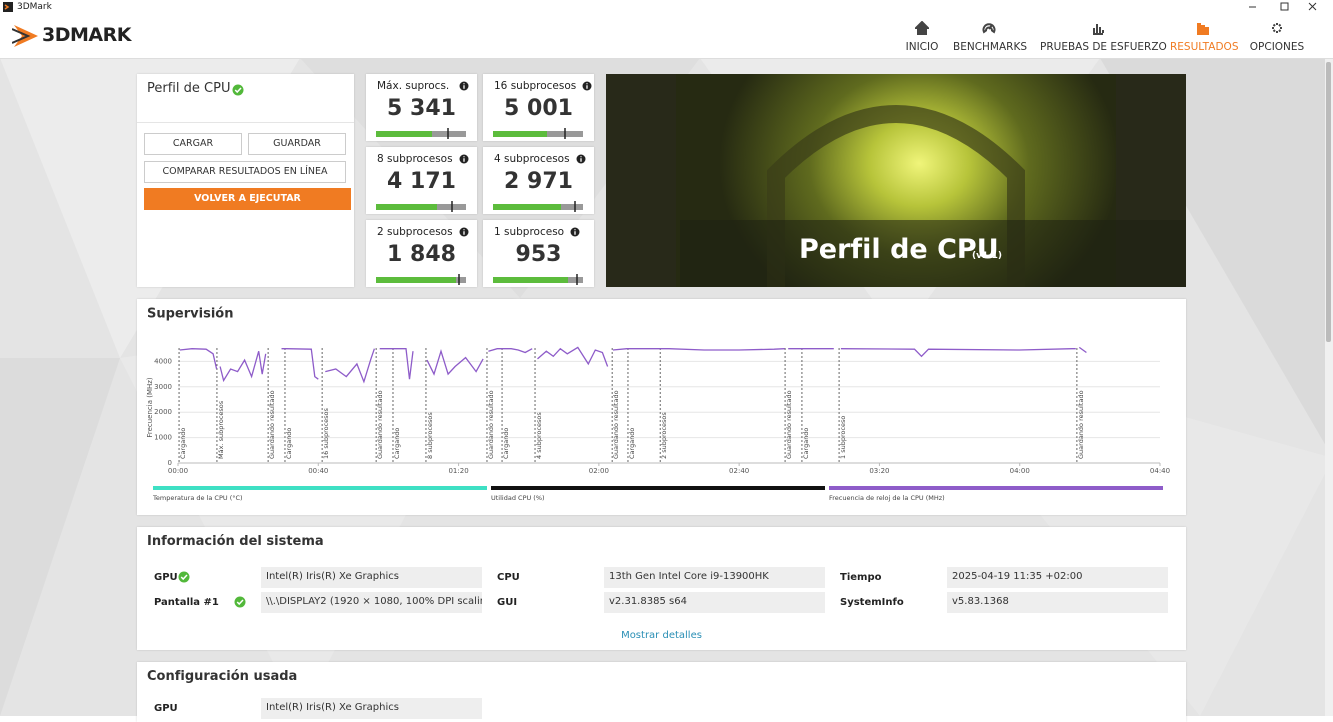 Image resolution: width=1333 pixels, height=722 pixels. What do you see at coordinates (1277, 47) in the screenshot?
I see `nav-label: OPCIONES` at bounding box center [1277, 47].